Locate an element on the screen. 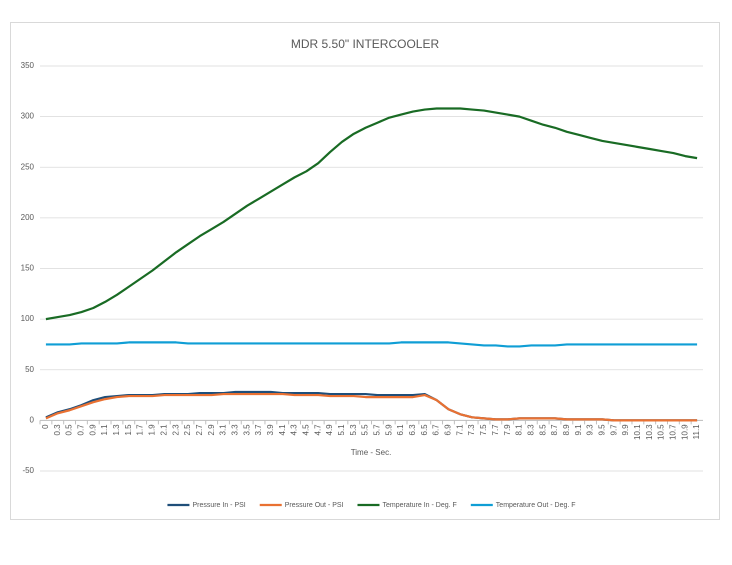 The height and width of the screenshot is (565, 732). x-tick-label: 0.5 is located at coordinates (69, 430).